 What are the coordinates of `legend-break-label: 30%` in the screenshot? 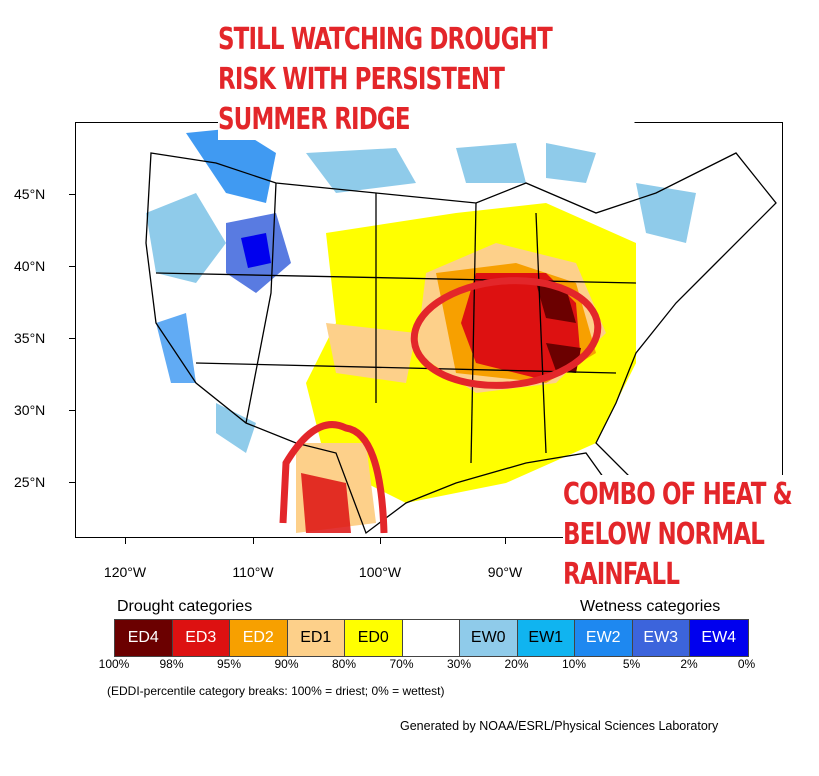 It's located at (459, 664).